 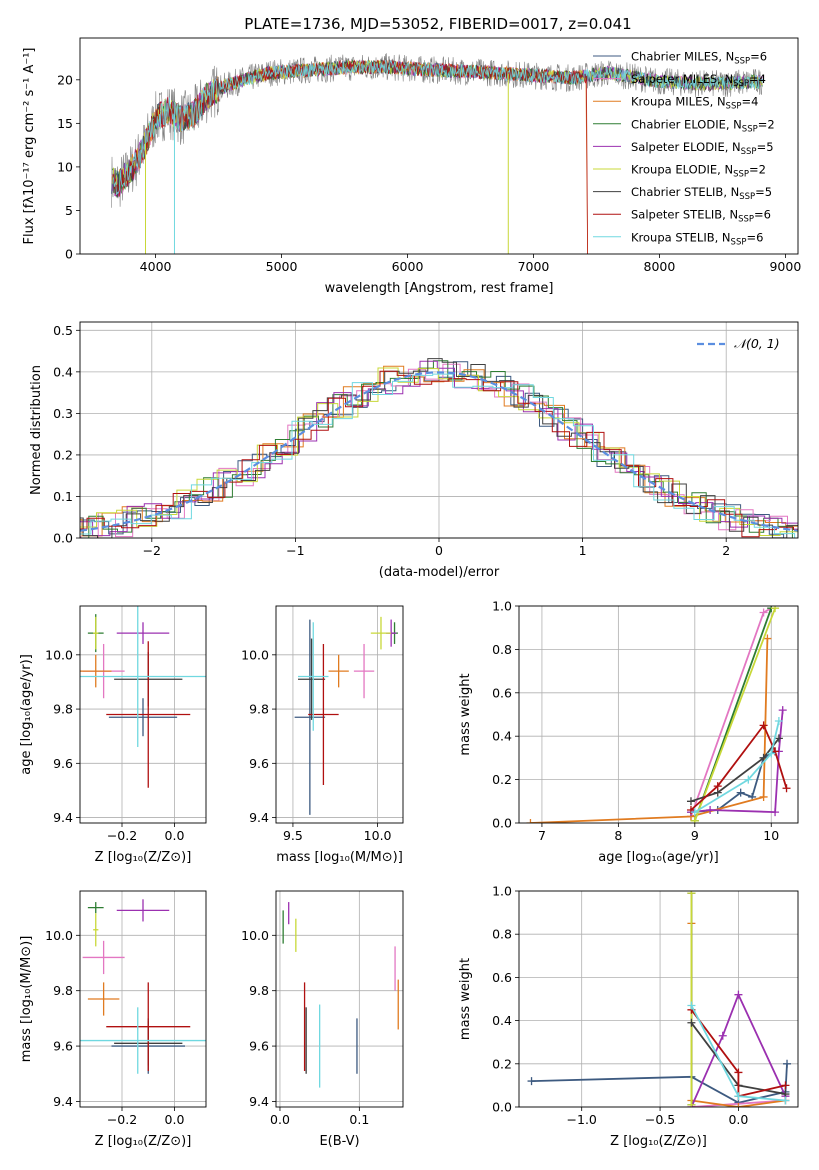 I want to click on weight-kroupa-elodie-line, so click(x=734, y=714).